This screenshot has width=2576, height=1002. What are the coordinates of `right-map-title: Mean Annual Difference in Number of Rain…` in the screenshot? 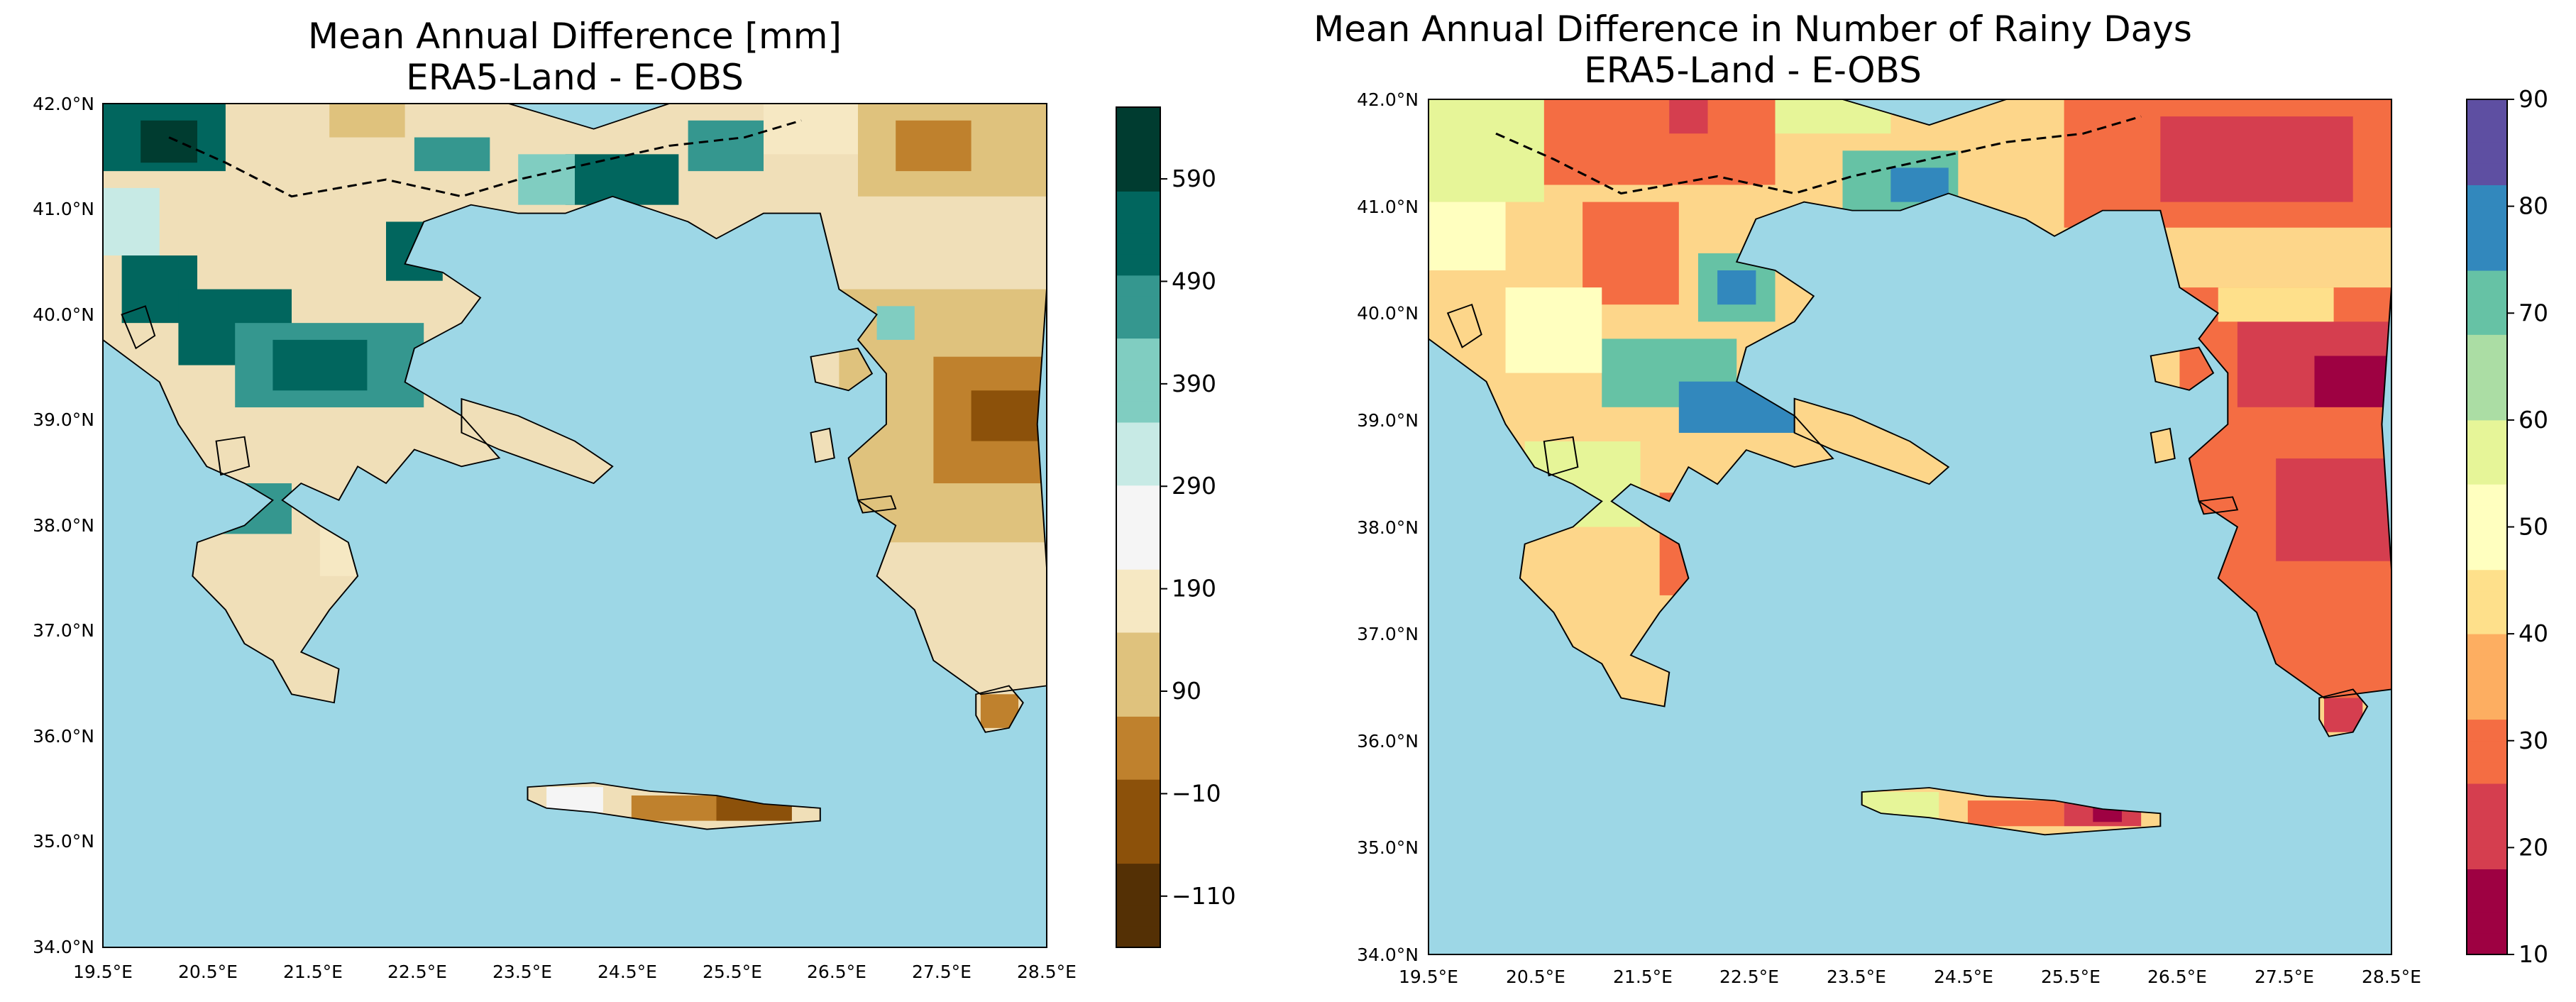 It's located at (1753, 50).